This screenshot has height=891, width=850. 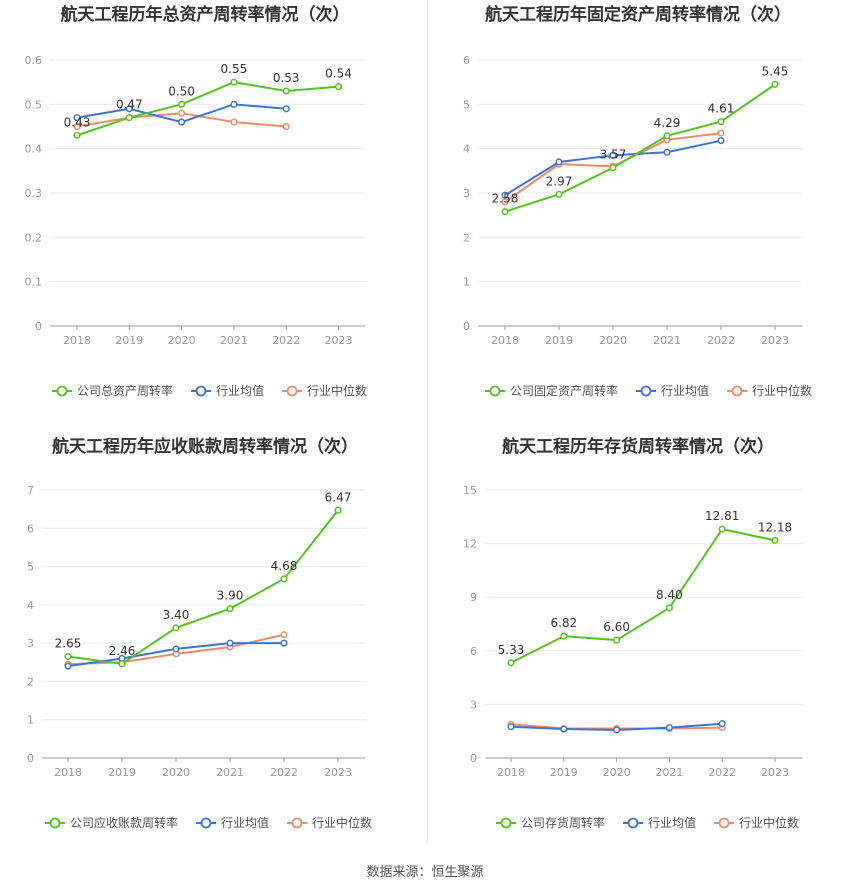 What do you see at coordinates (473, 597) in the screenshot?
I see `y-tick-label: 9` at bounding box center [473, 597].